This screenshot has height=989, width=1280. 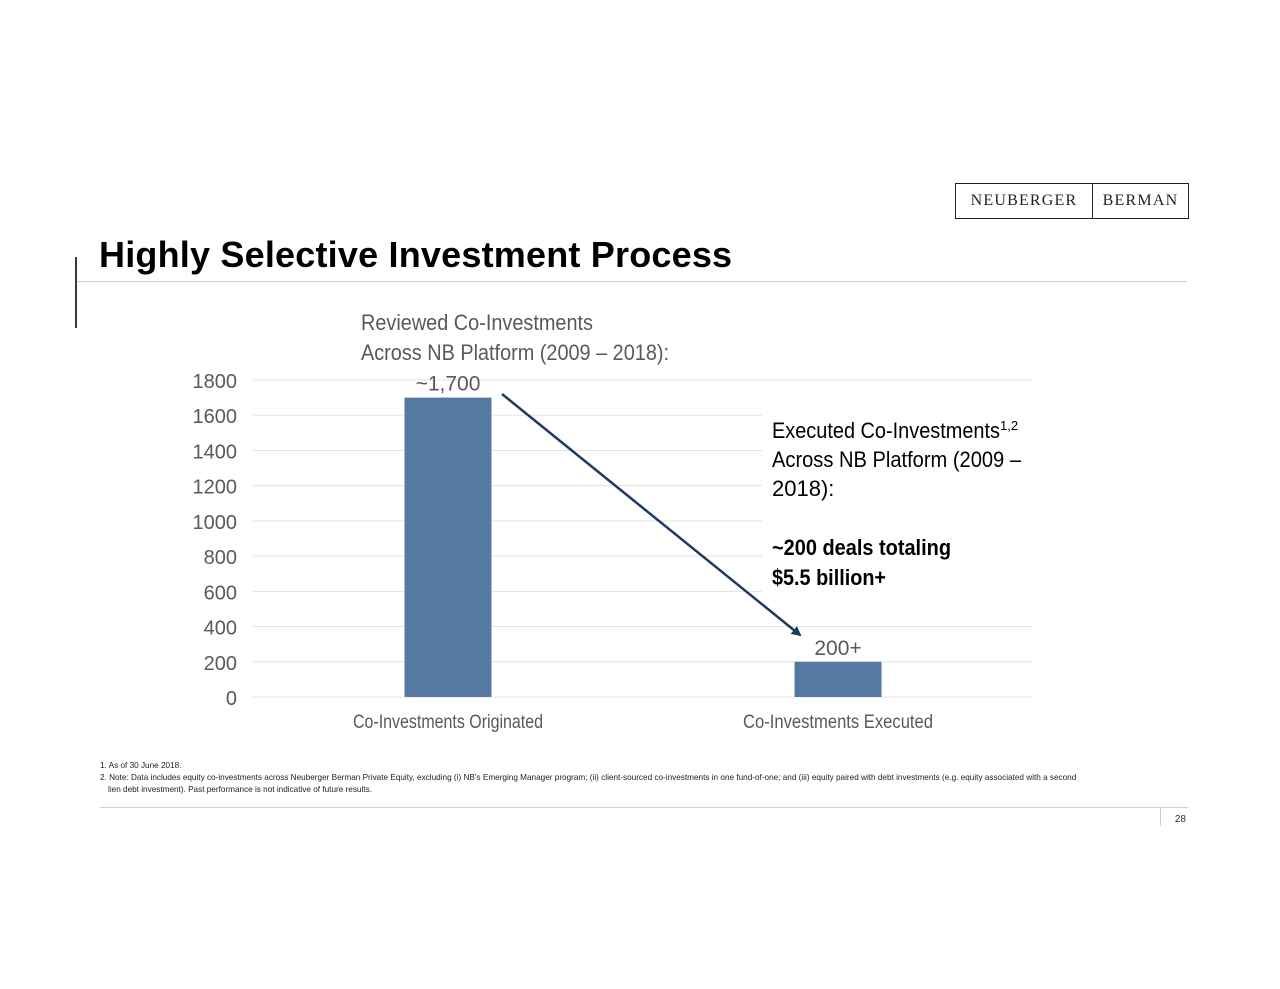 What do you see at coordinates (897, 459) in the screenshot?
I see `executed-annotation-line2: Across NB Platform (2009 –` at bounding box center [897, 459].